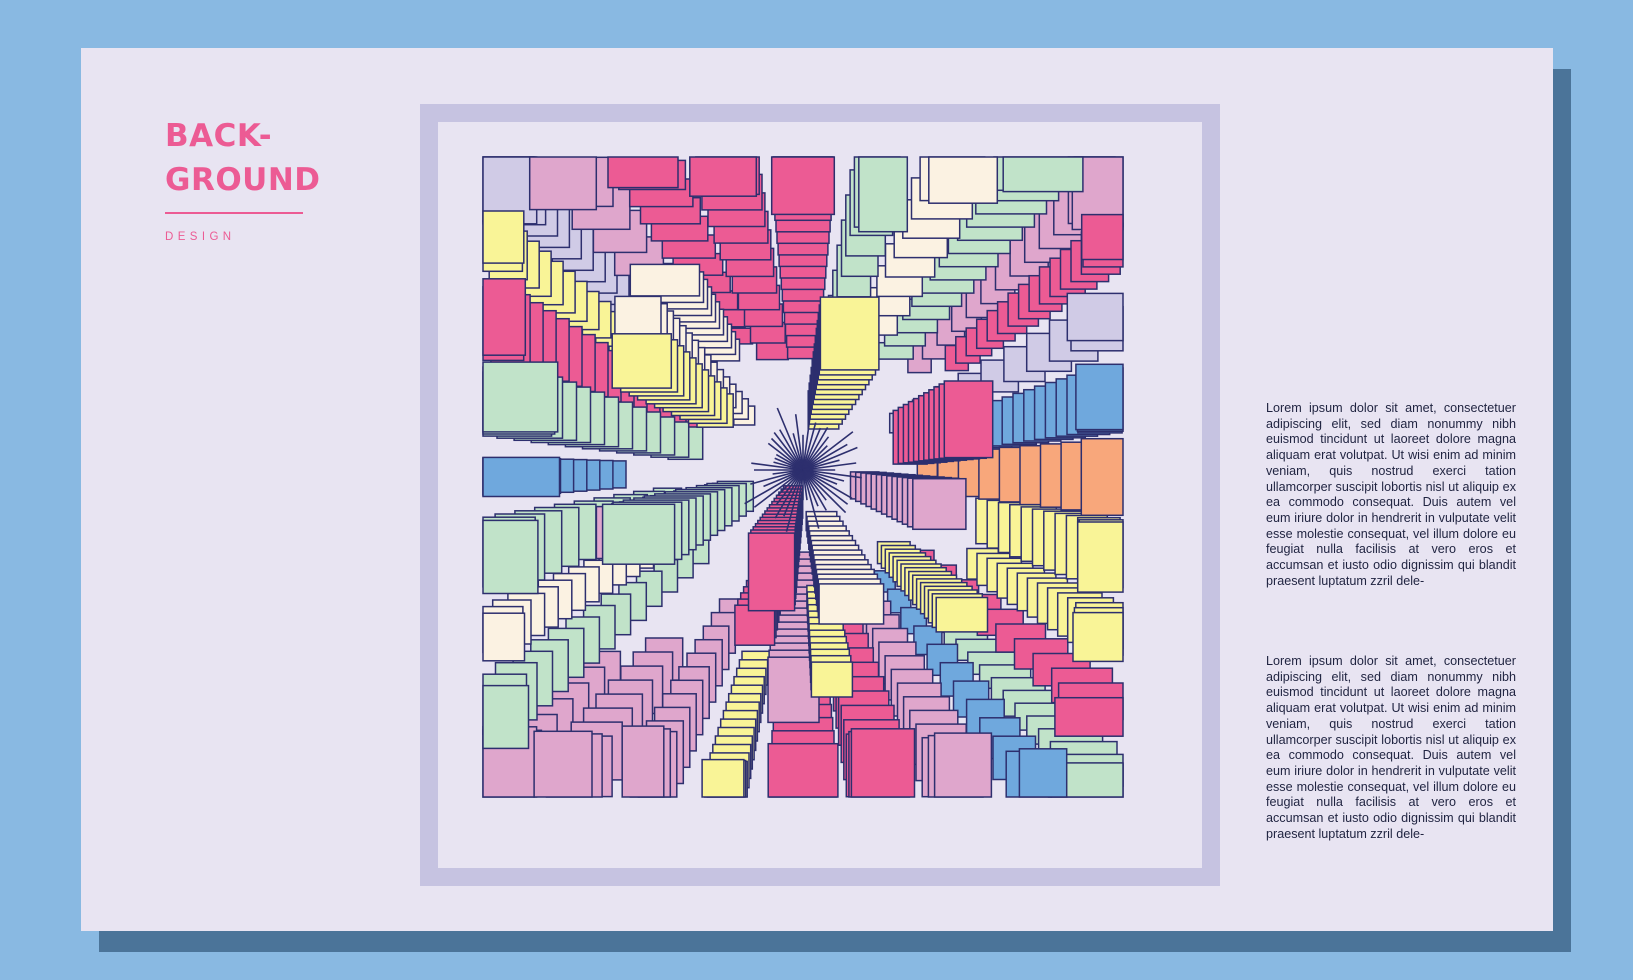  What do you see at coordinates (219, 136) in the screenshot?
I see `title-line-1: BACK-` at bounding box center [219, 136].